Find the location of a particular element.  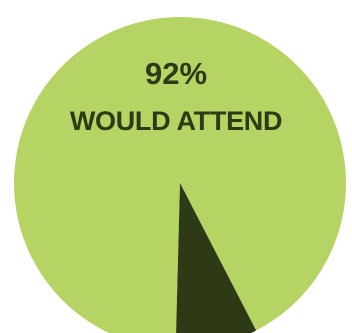

annotation-label: WOULD ATTEND is located at coordinates (176, 121).